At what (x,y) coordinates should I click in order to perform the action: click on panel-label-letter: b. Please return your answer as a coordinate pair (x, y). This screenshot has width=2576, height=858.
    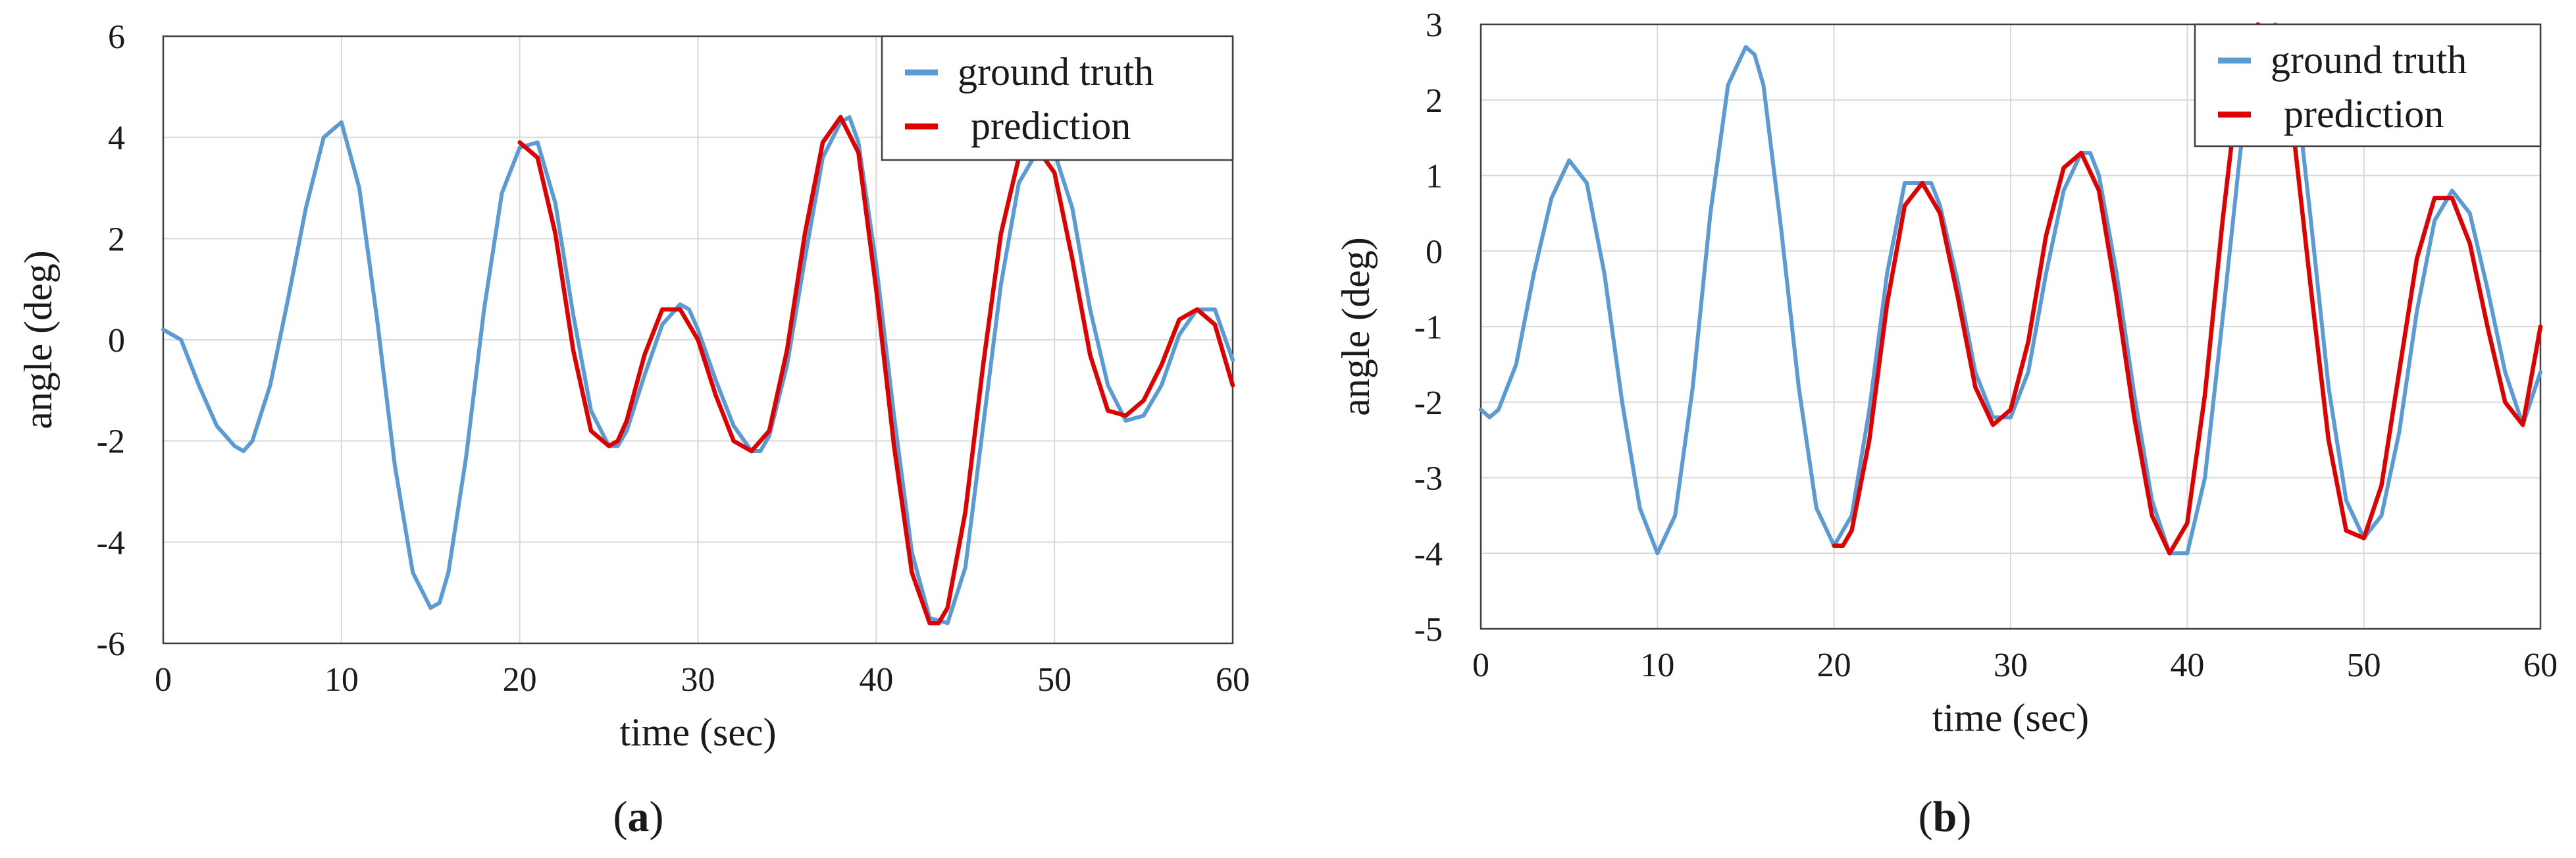
    Looking at the image, I should click on (1945, 817).